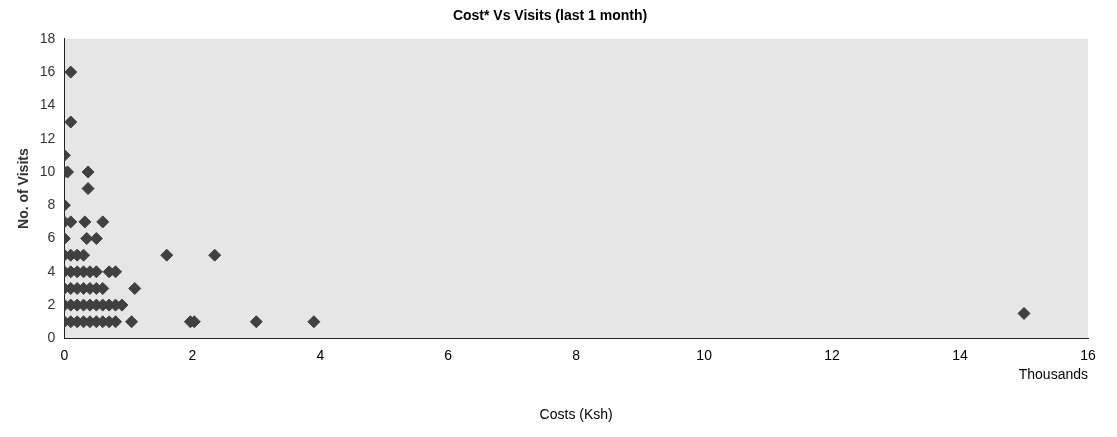  I want to click on x-tick-label: 0, so click(64, 354).